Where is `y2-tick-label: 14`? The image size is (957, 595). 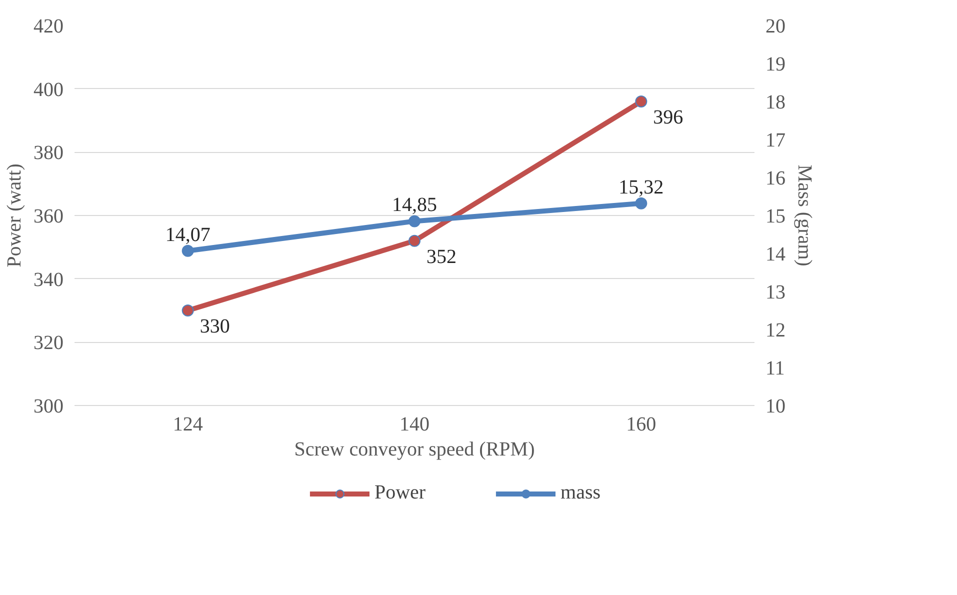
y2-tick-label: 14 is located at coordinates (776, 255).